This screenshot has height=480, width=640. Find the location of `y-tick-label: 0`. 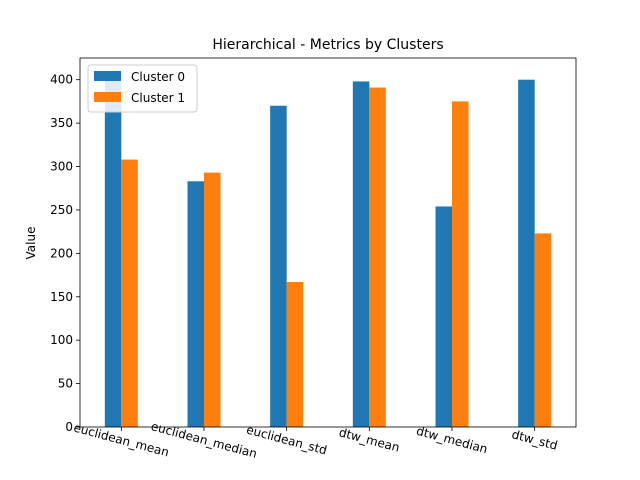

y-tick-label: 0 is located at coordinates (69, 427).